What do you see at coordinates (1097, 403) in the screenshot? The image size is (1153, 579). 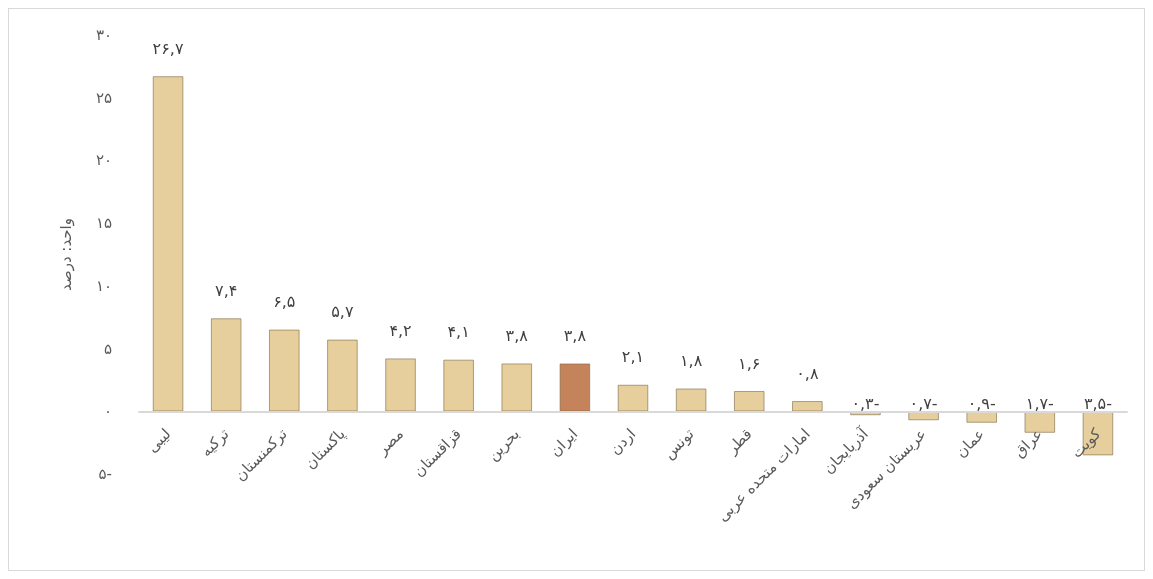 I see `data-label: -۳,۵` at bounding box center [1097, 403].